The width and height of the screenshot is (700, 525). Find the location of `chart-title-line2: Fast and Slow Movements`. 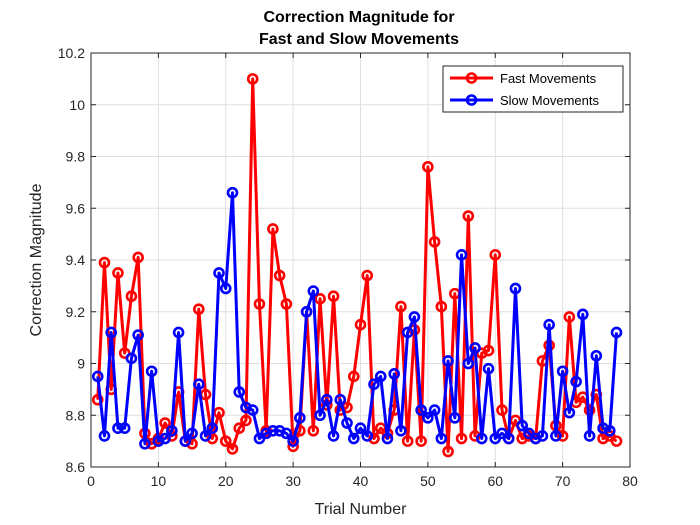

chart-title-line2: Fast and Slow Movements is located at coordinates (359, 39).